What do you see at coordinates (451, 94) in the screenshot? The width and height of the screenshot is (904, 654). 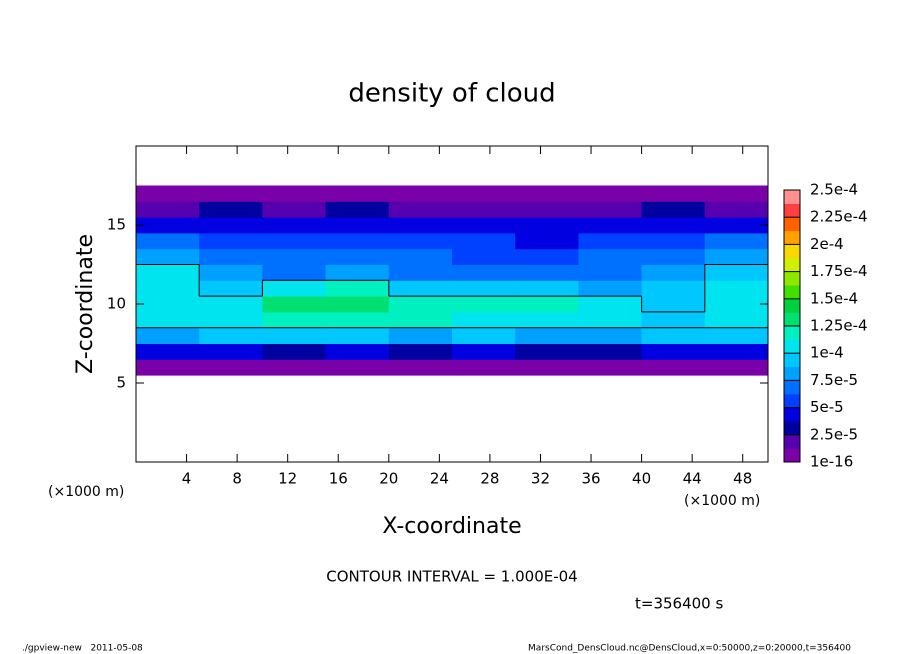 I see `chart-title: density of cloud` at bounding box center [451, 94].